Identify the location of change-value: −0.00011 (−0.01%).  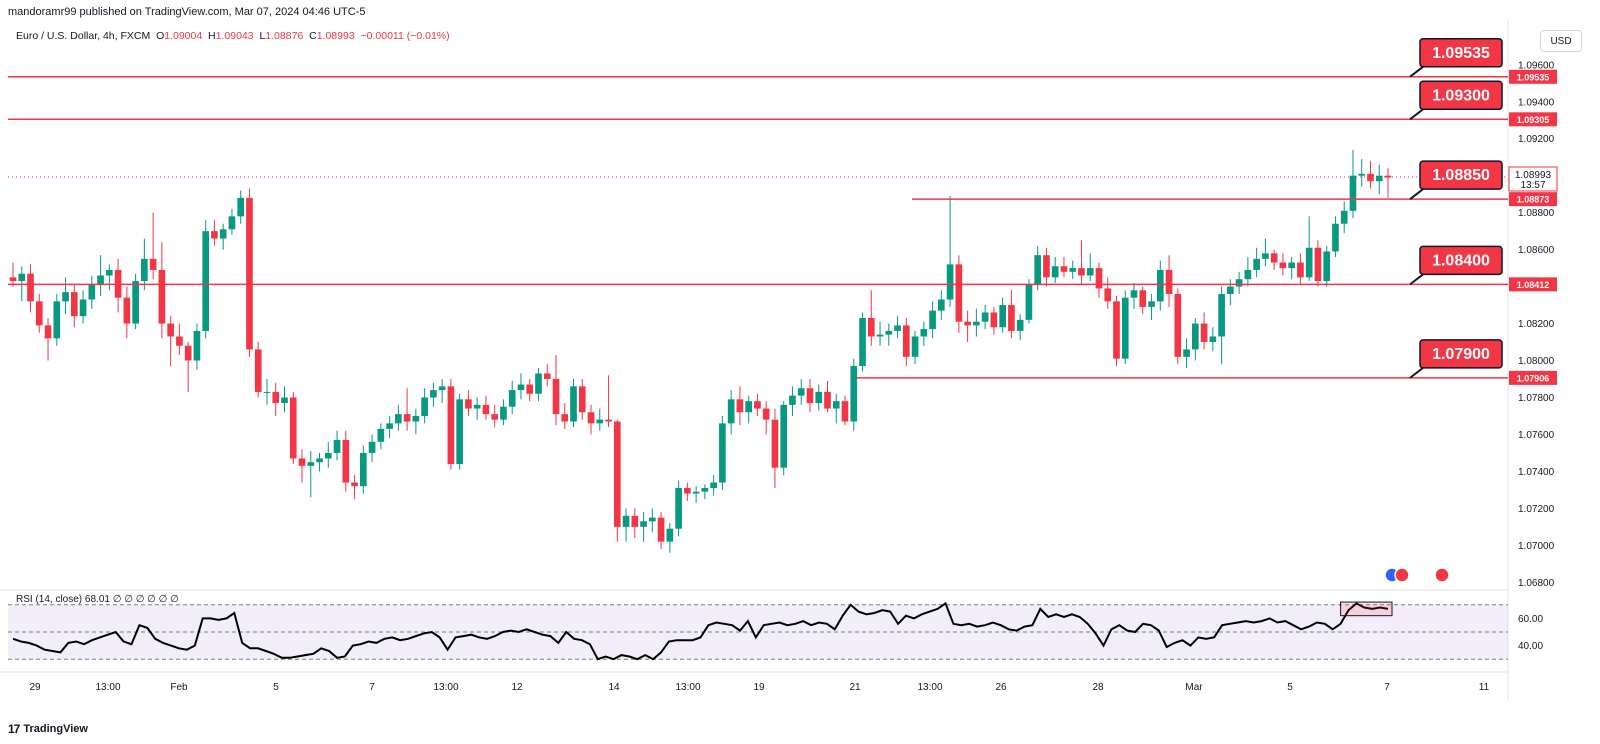
(405, 36).